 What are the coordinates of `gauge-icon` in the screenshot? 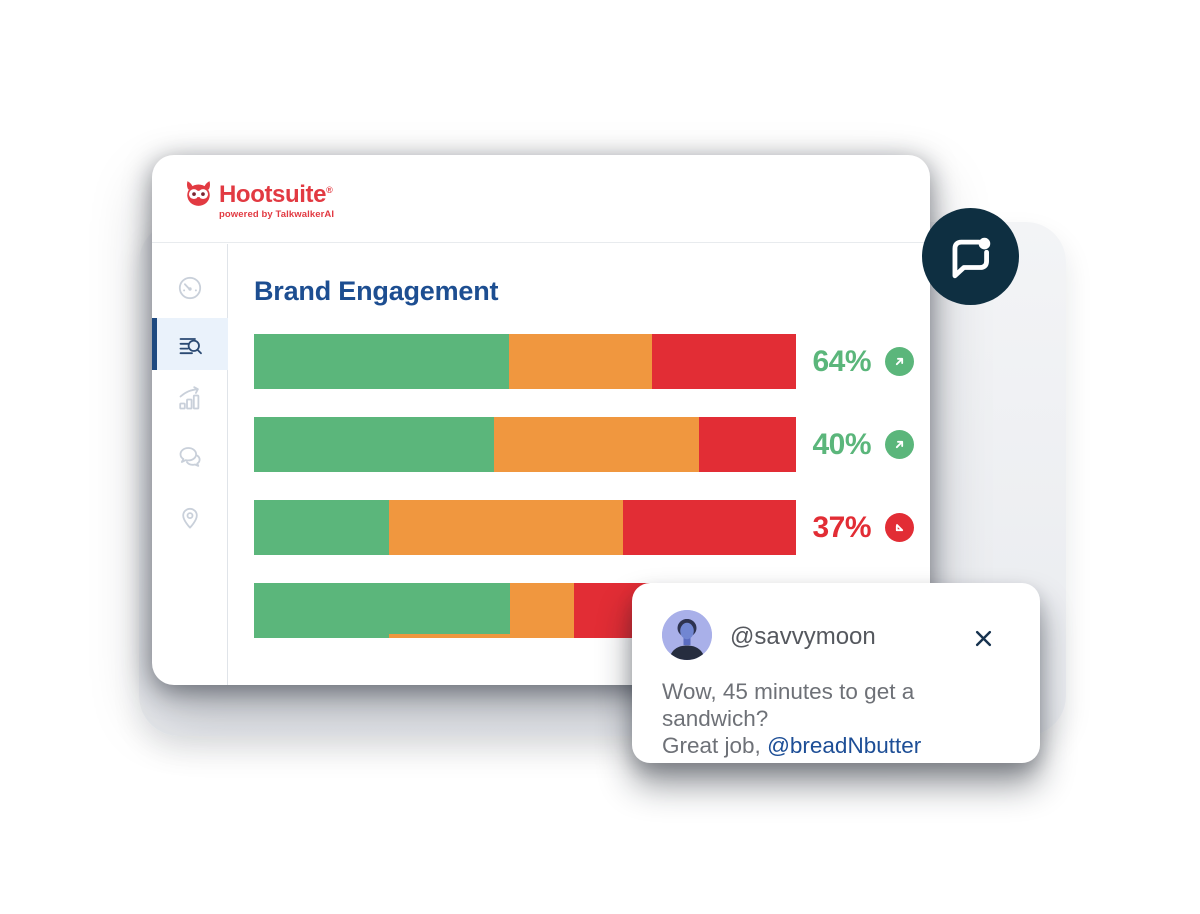 It's located at (190, 288).